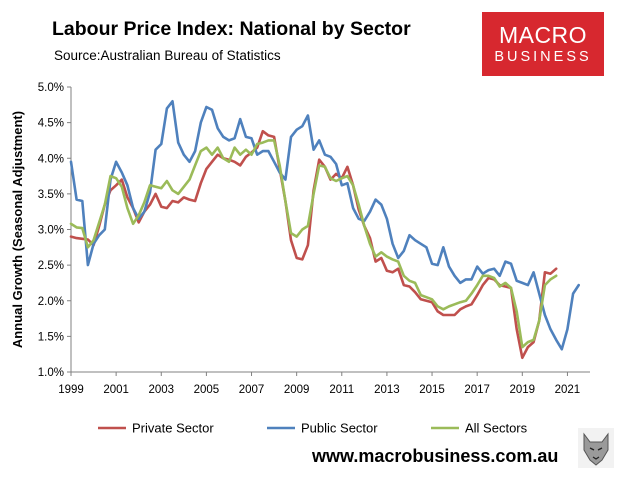 The height and width of the screenshot is (477, 623). What do you see at coordinates (51, 373) in the screenshot?
I see `y-tick-label: 1.0%` at bounding box center [51, 373].